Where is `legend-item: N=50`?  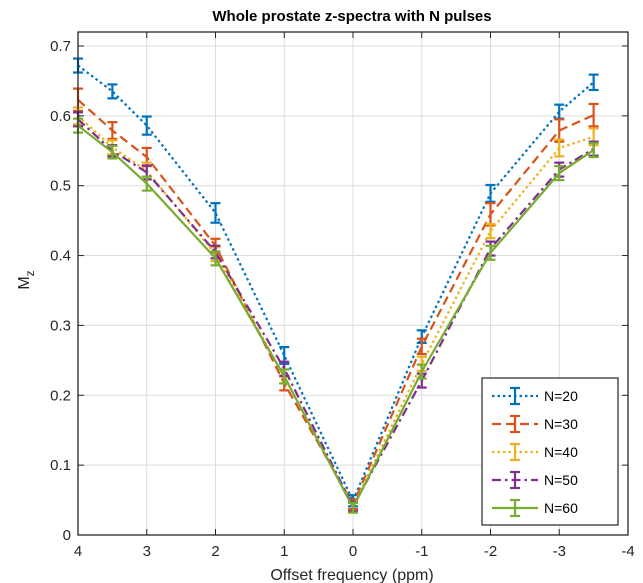
legend-item: N=50 is located at coordinates (535, 480).